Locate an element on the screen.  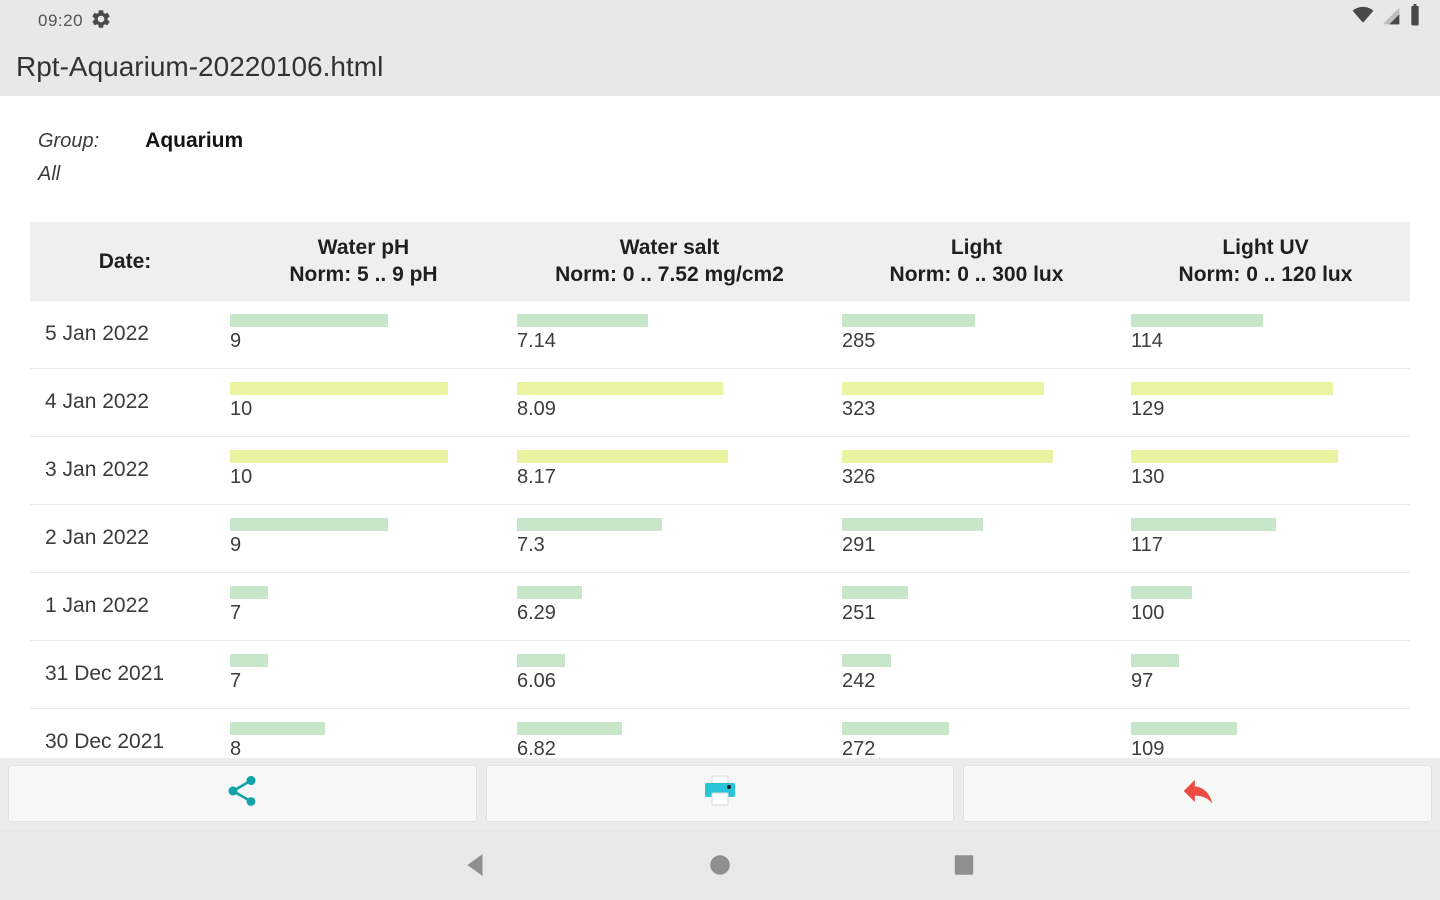
table-row: 3 Jan 2022 10 8.17 326 130 is located at coordinates (720, 470).